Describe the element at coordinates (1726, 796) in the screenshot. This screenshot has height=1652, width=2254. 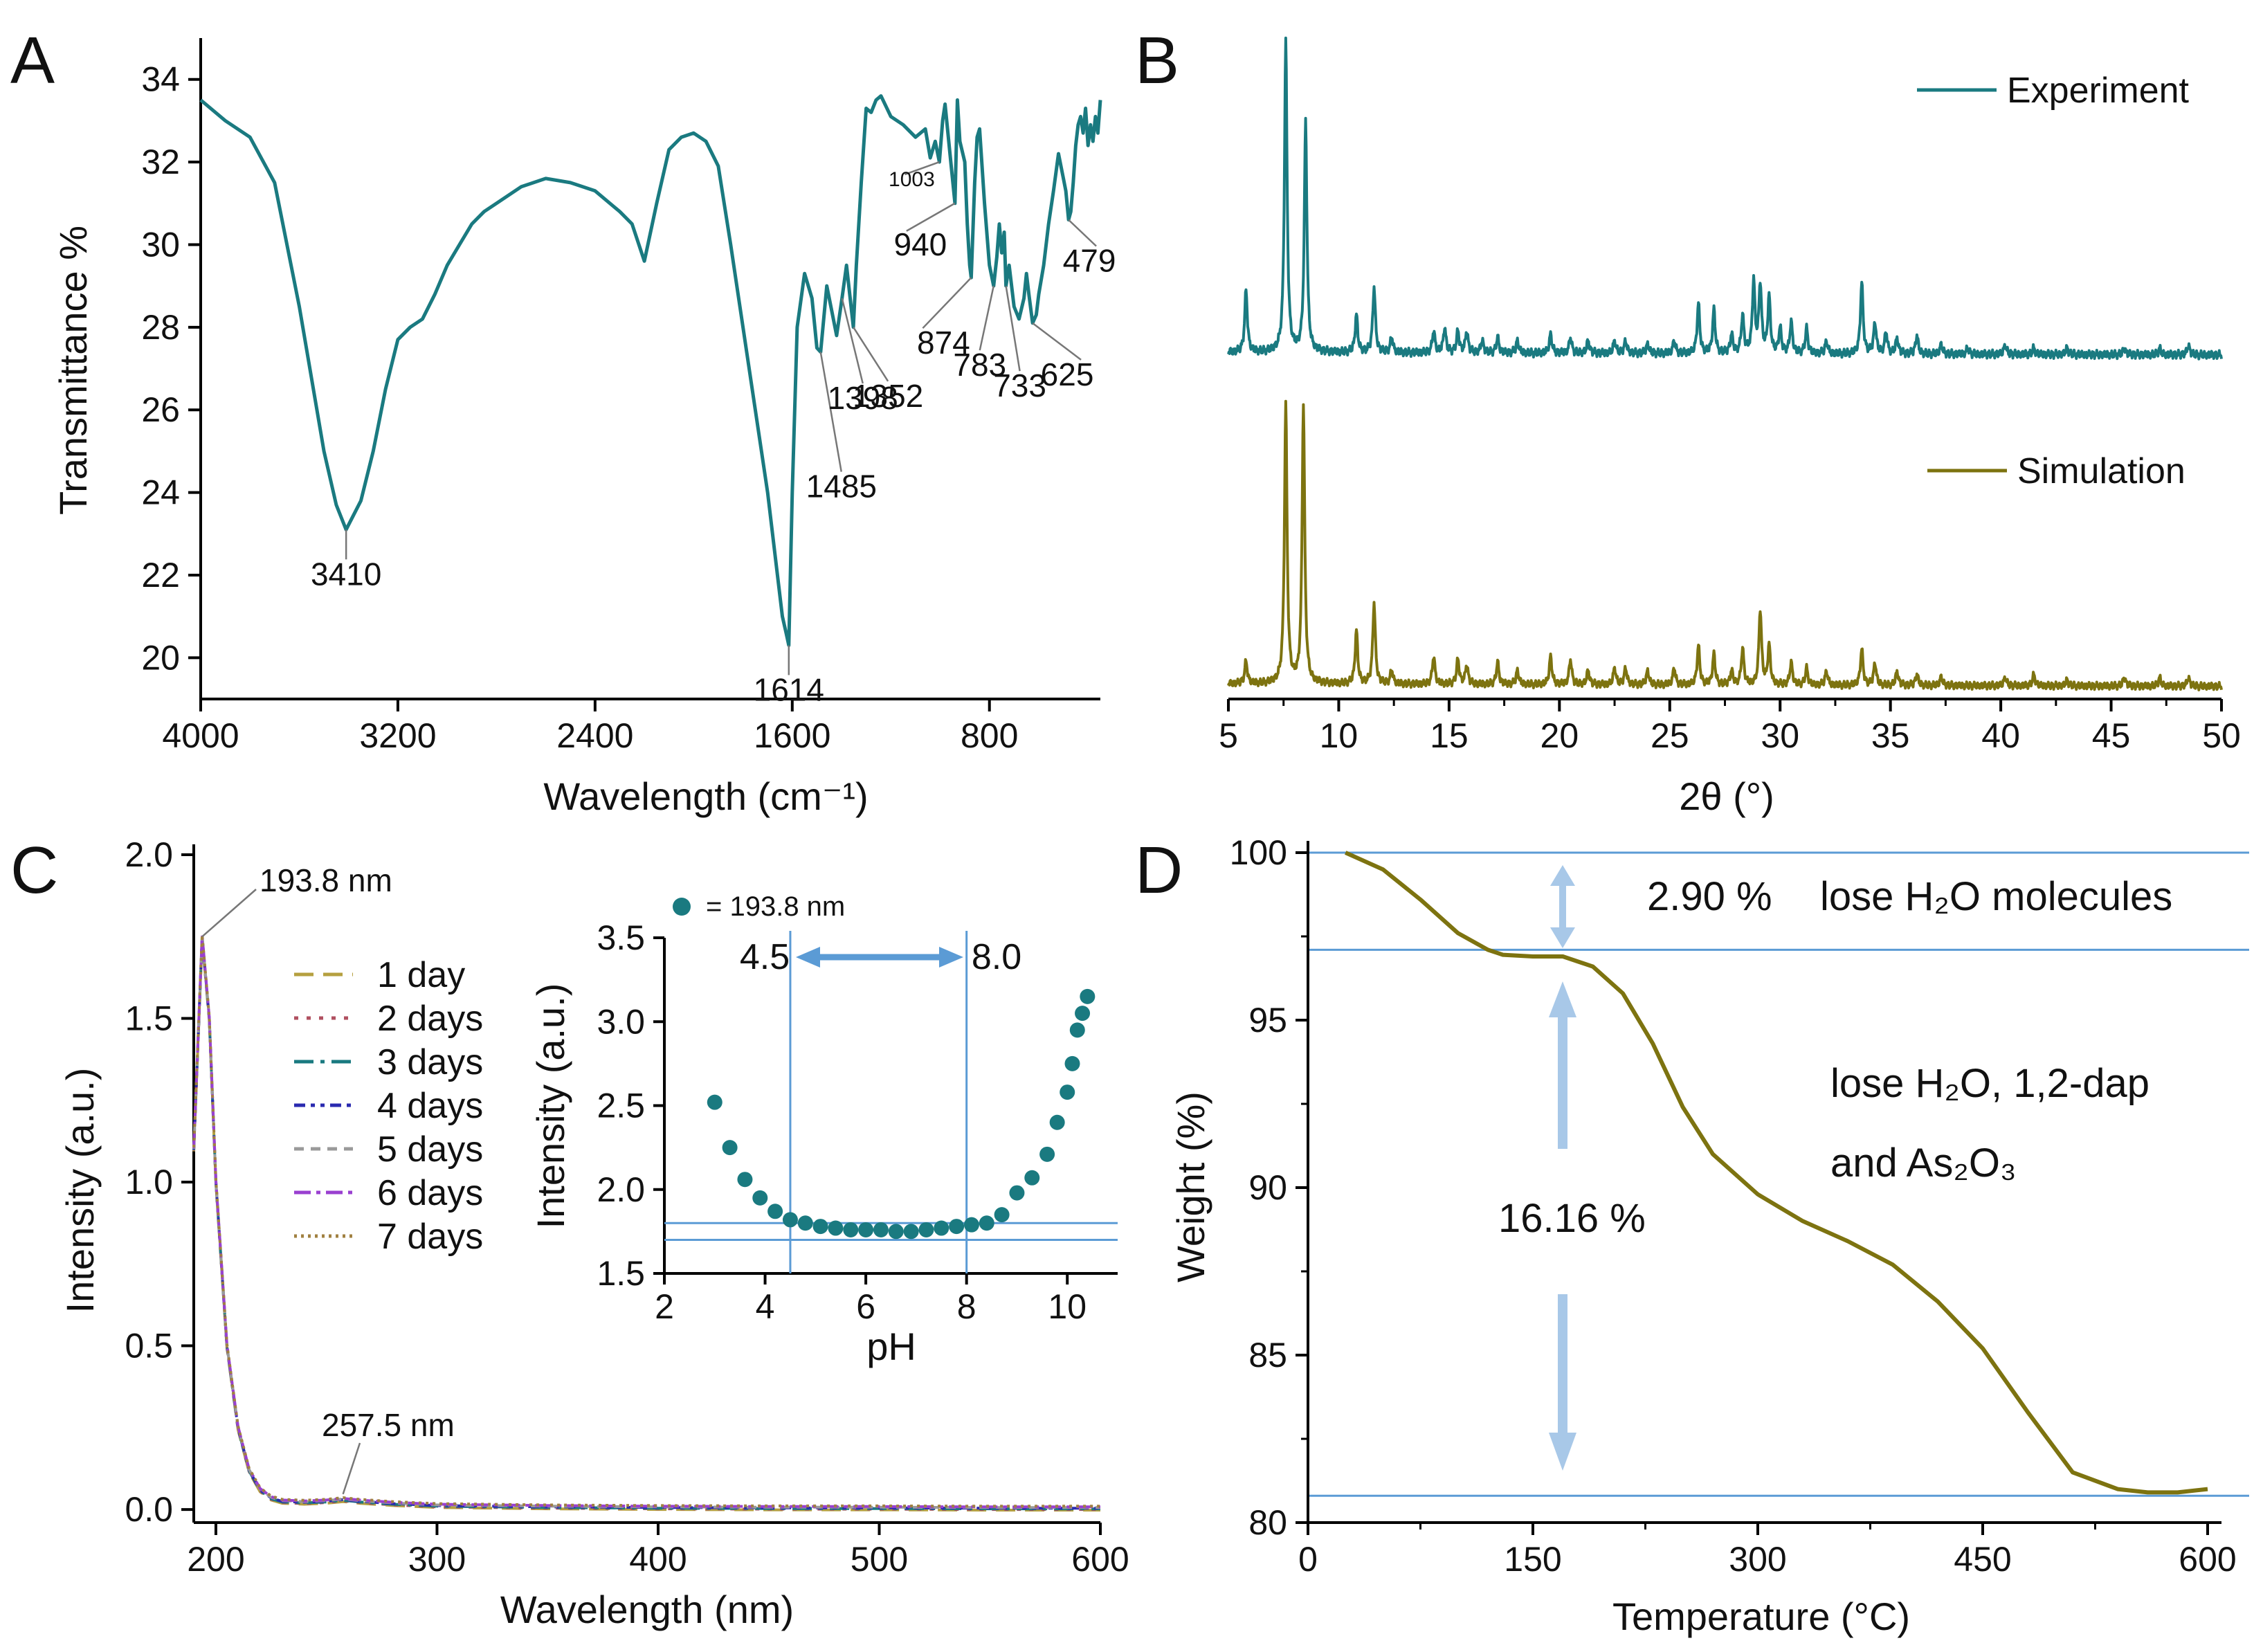
I see `b-x-axis-label: 2θ (°)` at that location.